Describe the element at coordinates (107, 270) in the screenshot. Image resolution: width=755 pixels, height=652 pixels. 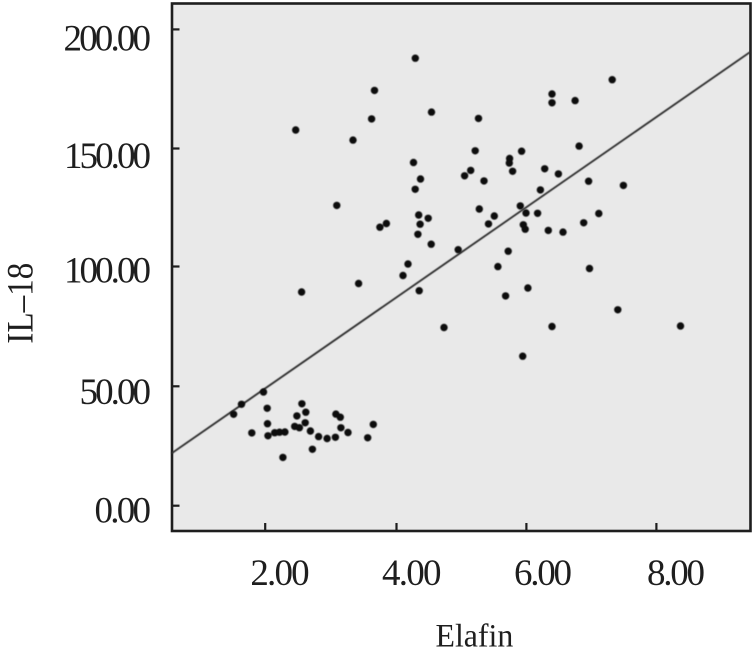
I see `svg-text: 100.00` at that location.